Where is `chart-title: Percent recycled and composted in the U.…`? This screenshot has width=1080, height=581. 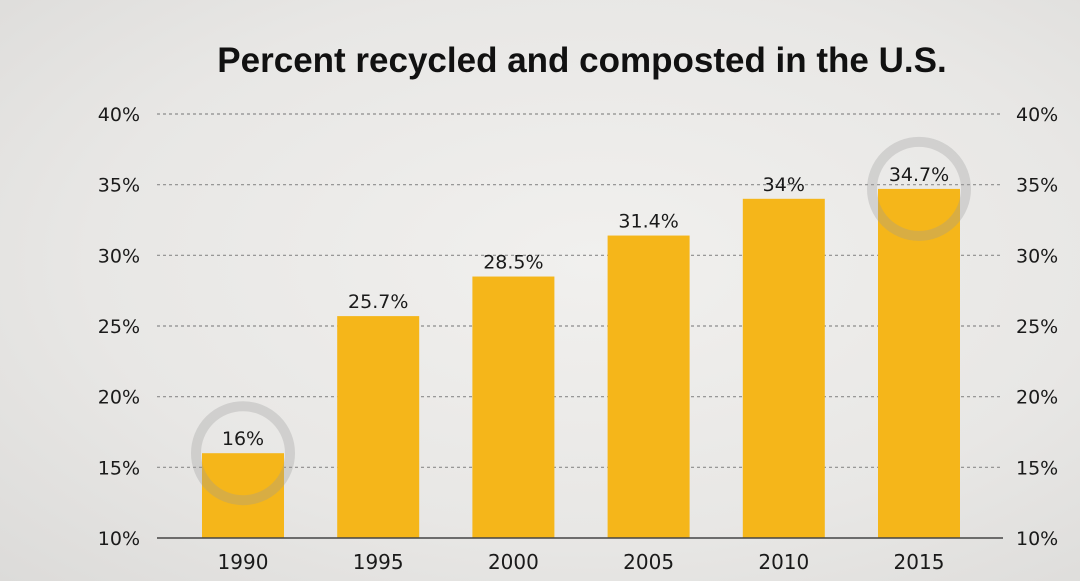
chart-title: Percent recycled and composted in the U.… is located at coordinates (581, 60).